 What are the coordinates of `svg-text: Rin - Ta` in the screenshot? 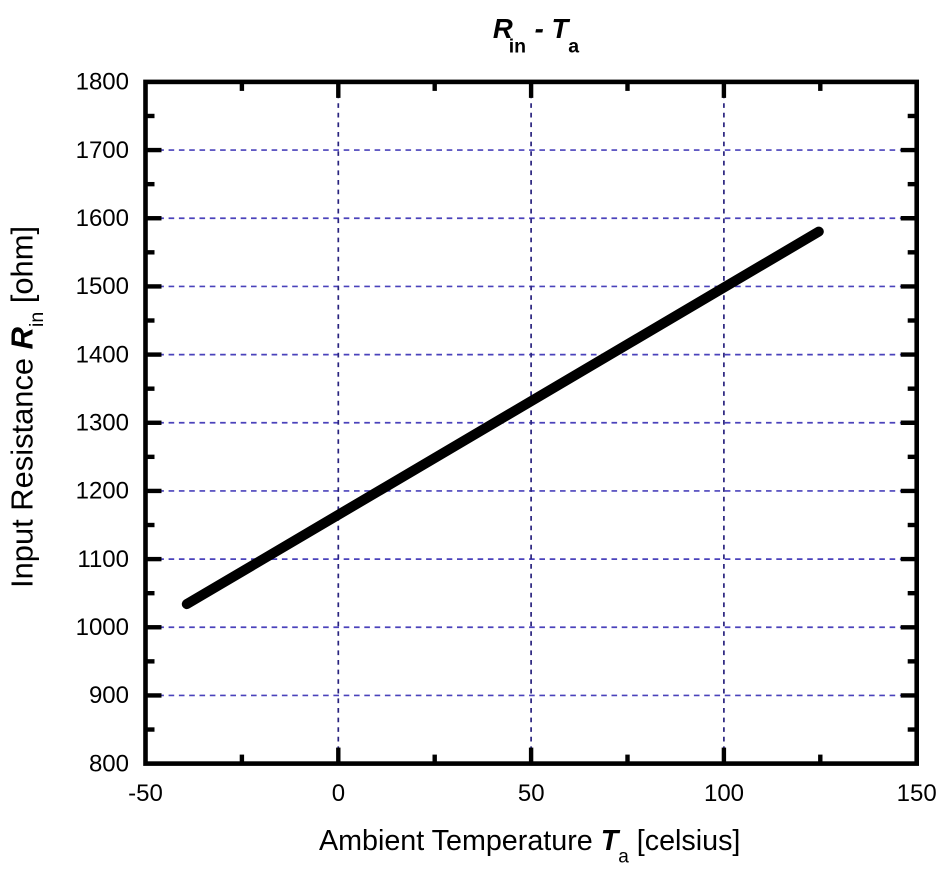 It's located at (536, 35).